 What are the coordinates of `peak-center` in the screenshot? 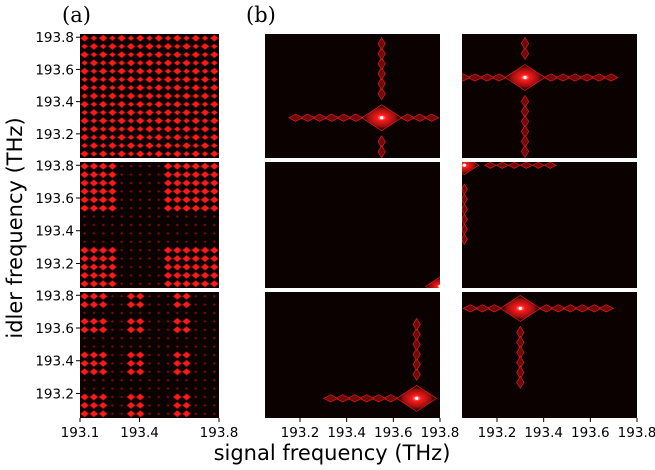 It's located at (464, 165).